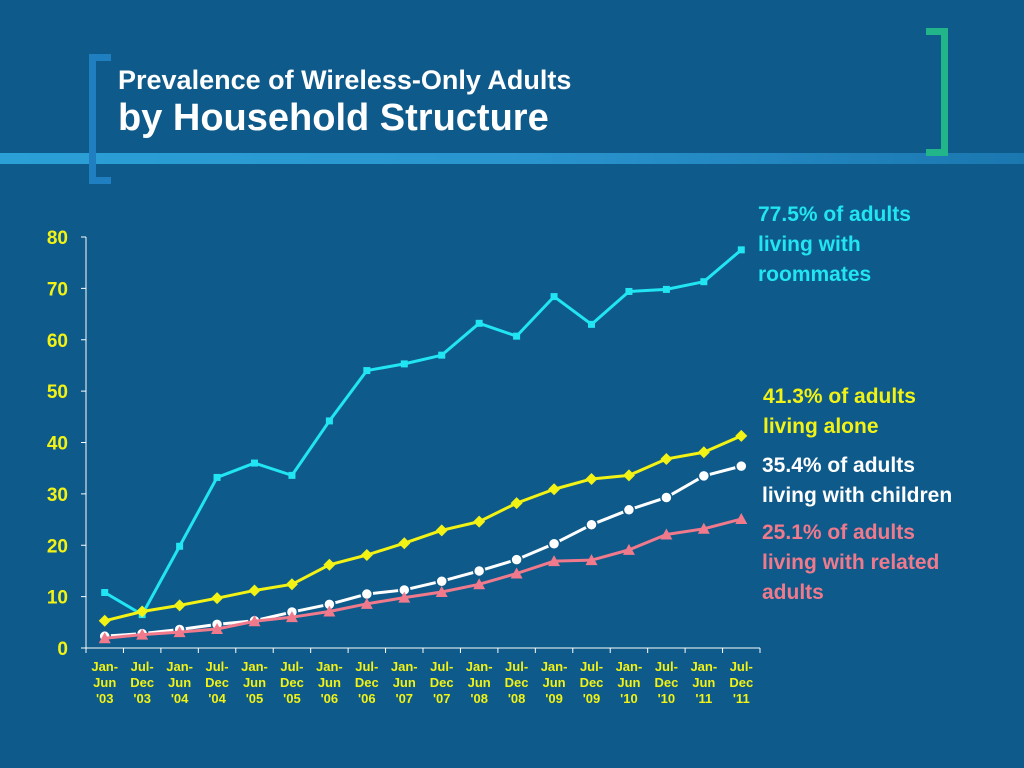 This screenshot has width=1024, height=768. Describe the element at coordinates (57, 392) in the screenshot. I see `y-tick-label: 50` at that location.